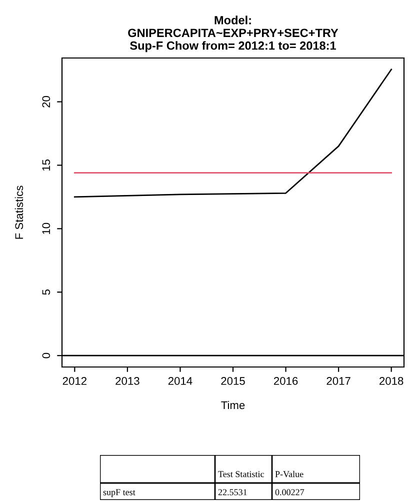 This screenshot has height=502, width=409. What do you see at coordinates (241, 474) in the screenshot?
I see `text: Test Statistic` at bounding box center [241, 474].